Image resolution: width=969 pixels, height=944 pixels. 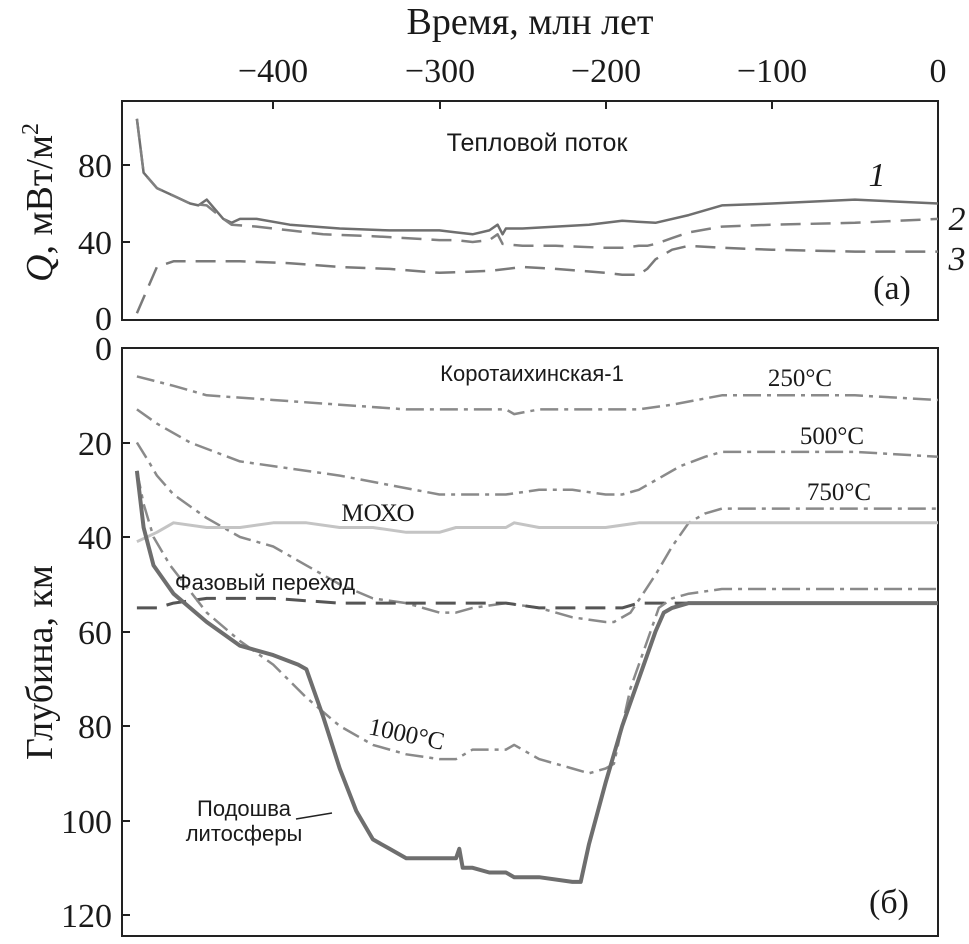 What do you see at coordinates (406, 734) in the screenshot?
I see `annotation-isotherm-1000: 1000°C` at bounding box center [406, 734].